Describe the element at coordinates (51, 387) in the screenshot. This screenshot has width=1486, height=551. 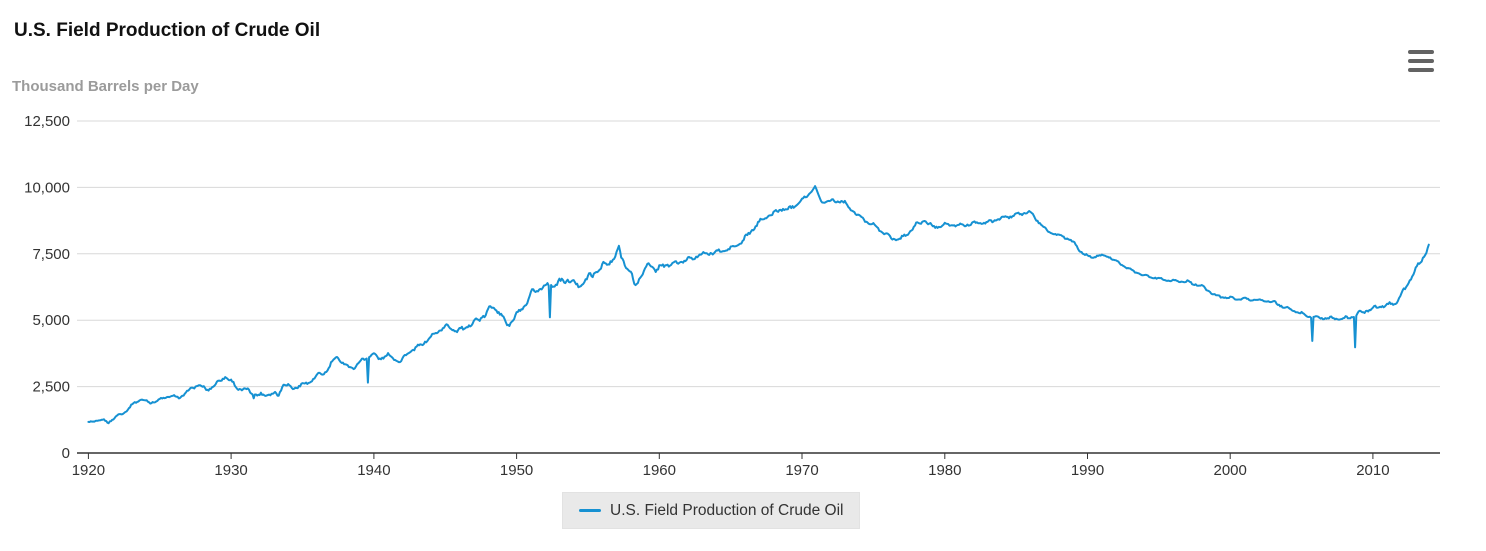
I see `y-axis-label: 2,500` at that location.